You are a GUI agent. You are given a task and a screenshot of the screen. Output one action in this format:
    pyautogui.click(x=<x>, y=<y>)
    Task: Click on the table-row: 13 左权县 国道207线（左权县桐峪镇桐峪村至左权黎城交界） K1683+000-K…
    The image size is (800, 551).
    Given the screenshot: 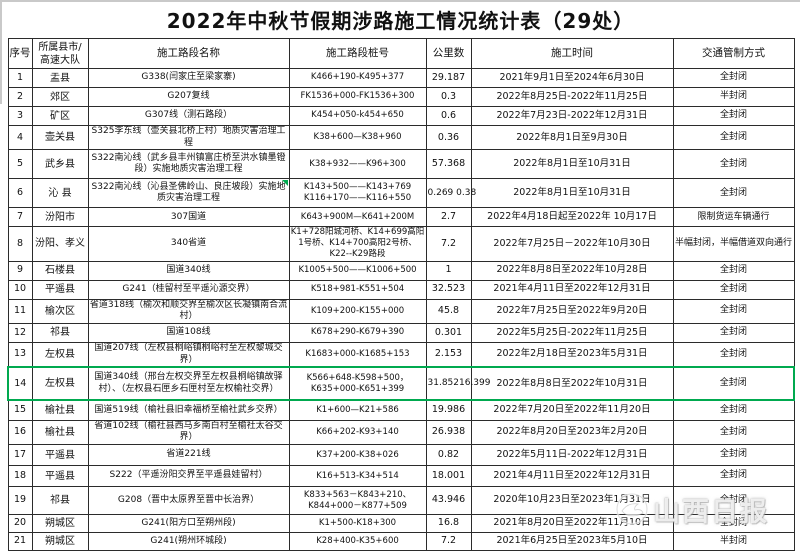 What is the action you would take?
    pyautogui.click(x=401, y=354)
    